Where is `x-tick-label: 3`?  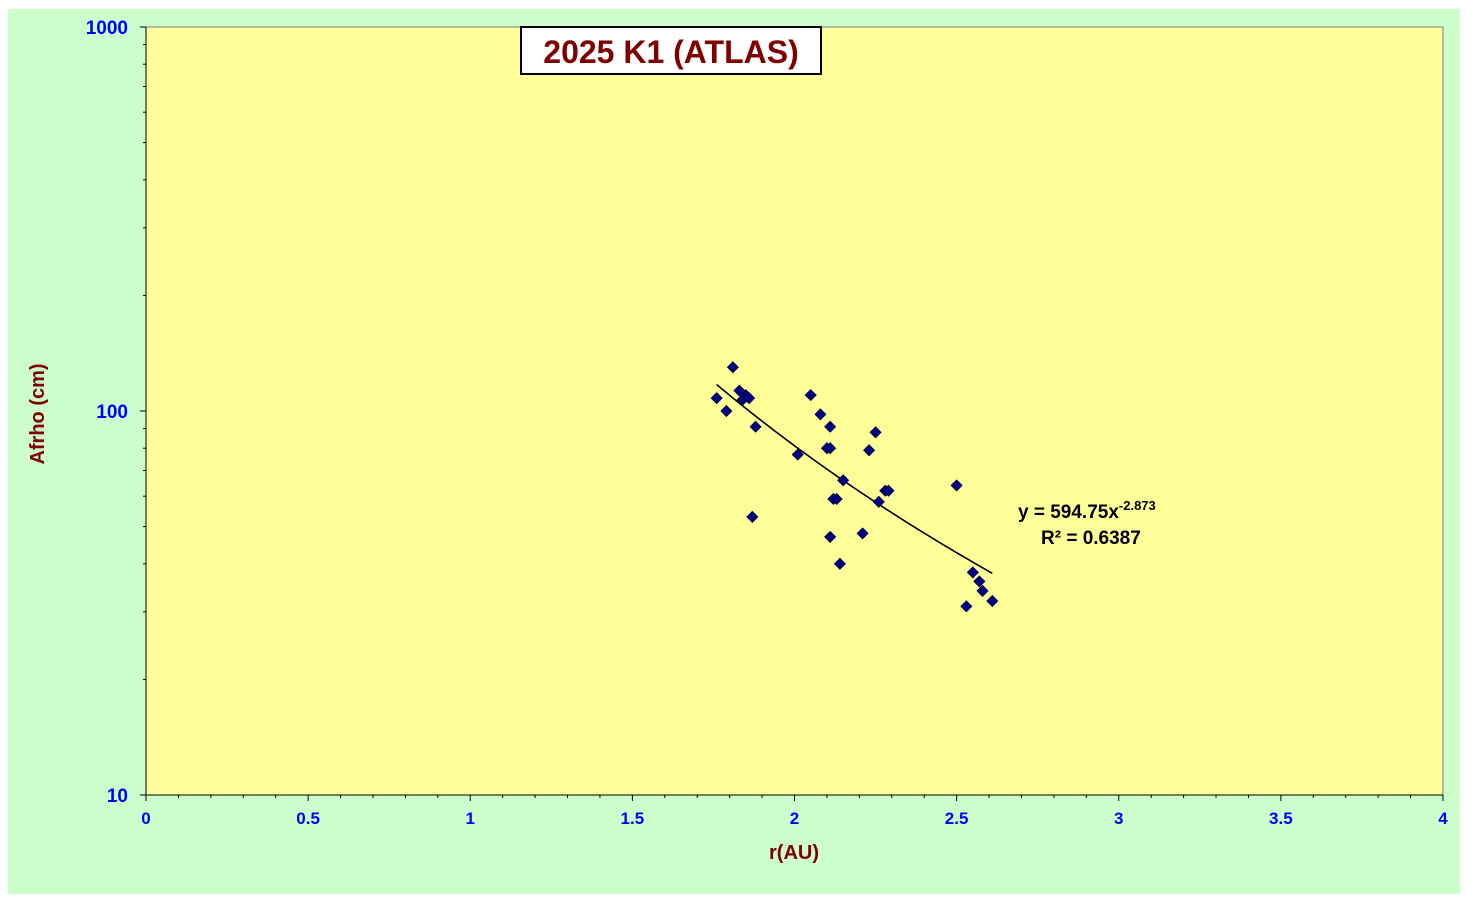 x-tick-label: 3 is located at coordinates (1118, 818).